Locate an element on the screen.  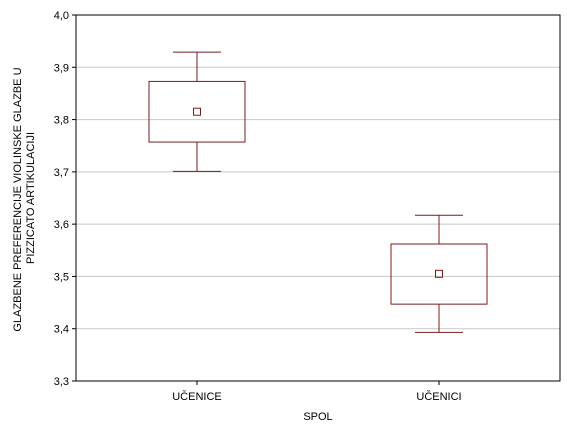
y-tick-label: 3,8 is located at coordinates (61, 121).